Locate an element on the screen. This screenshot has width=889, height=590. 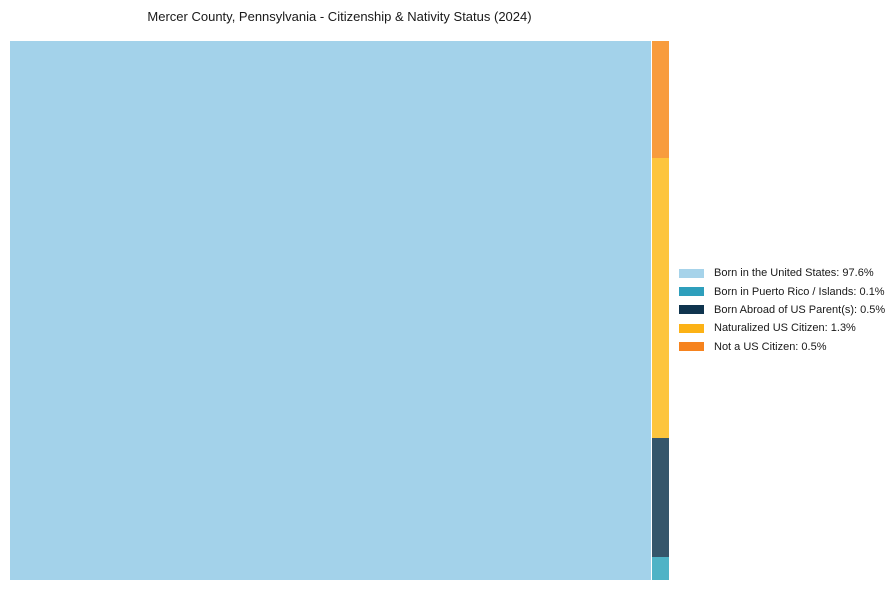
treemap-tile-naturalized-us-citizen is located at coordinates (660, 298).